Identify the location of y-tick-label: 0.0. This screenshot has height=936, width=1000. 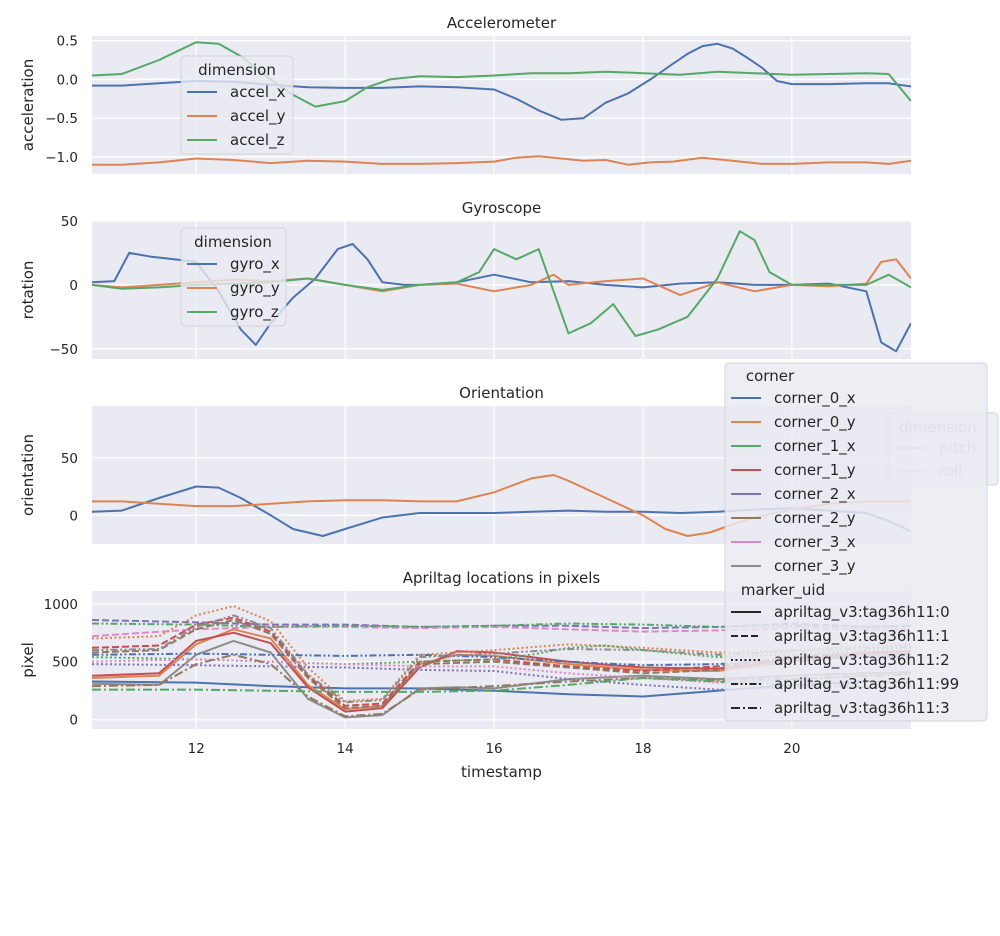
(67, 80).